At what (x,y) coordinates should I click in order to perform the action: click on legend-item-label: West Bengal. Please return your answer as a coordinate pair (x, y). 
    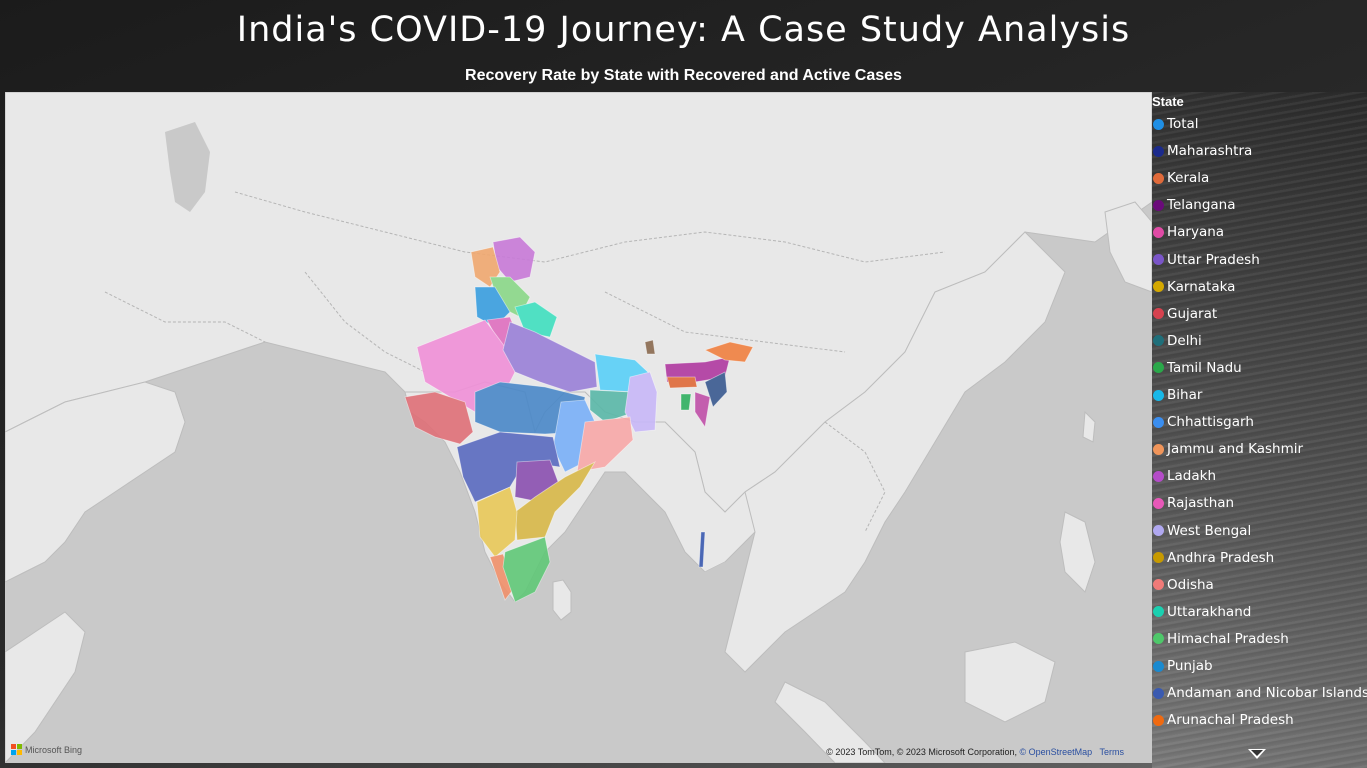
    Looking at the image, I should click on (1209, 530).